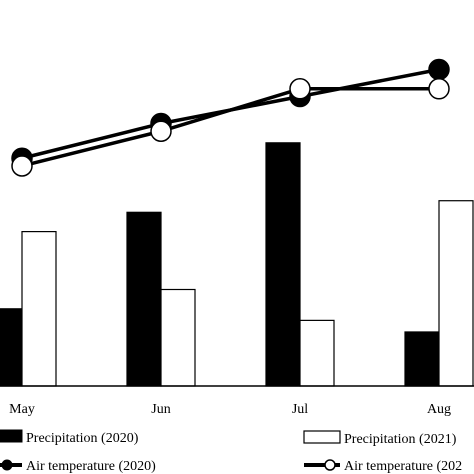  I want to click on legend-swatch-precip-2021, so click(322, 437).